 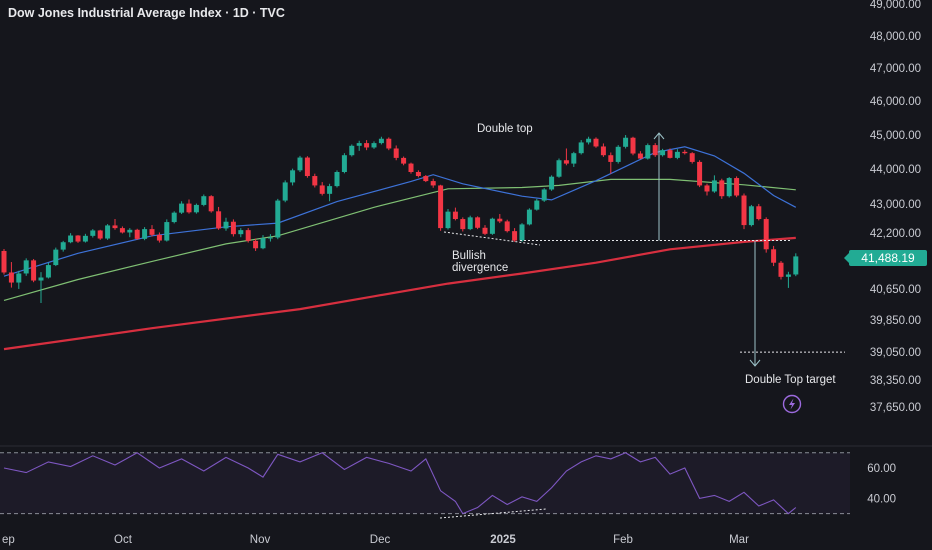 What do you see at coordinates (895, 170) in the screenshot?
I see `price-tick-label: 44,000.00` at bounding box center [895, 170].